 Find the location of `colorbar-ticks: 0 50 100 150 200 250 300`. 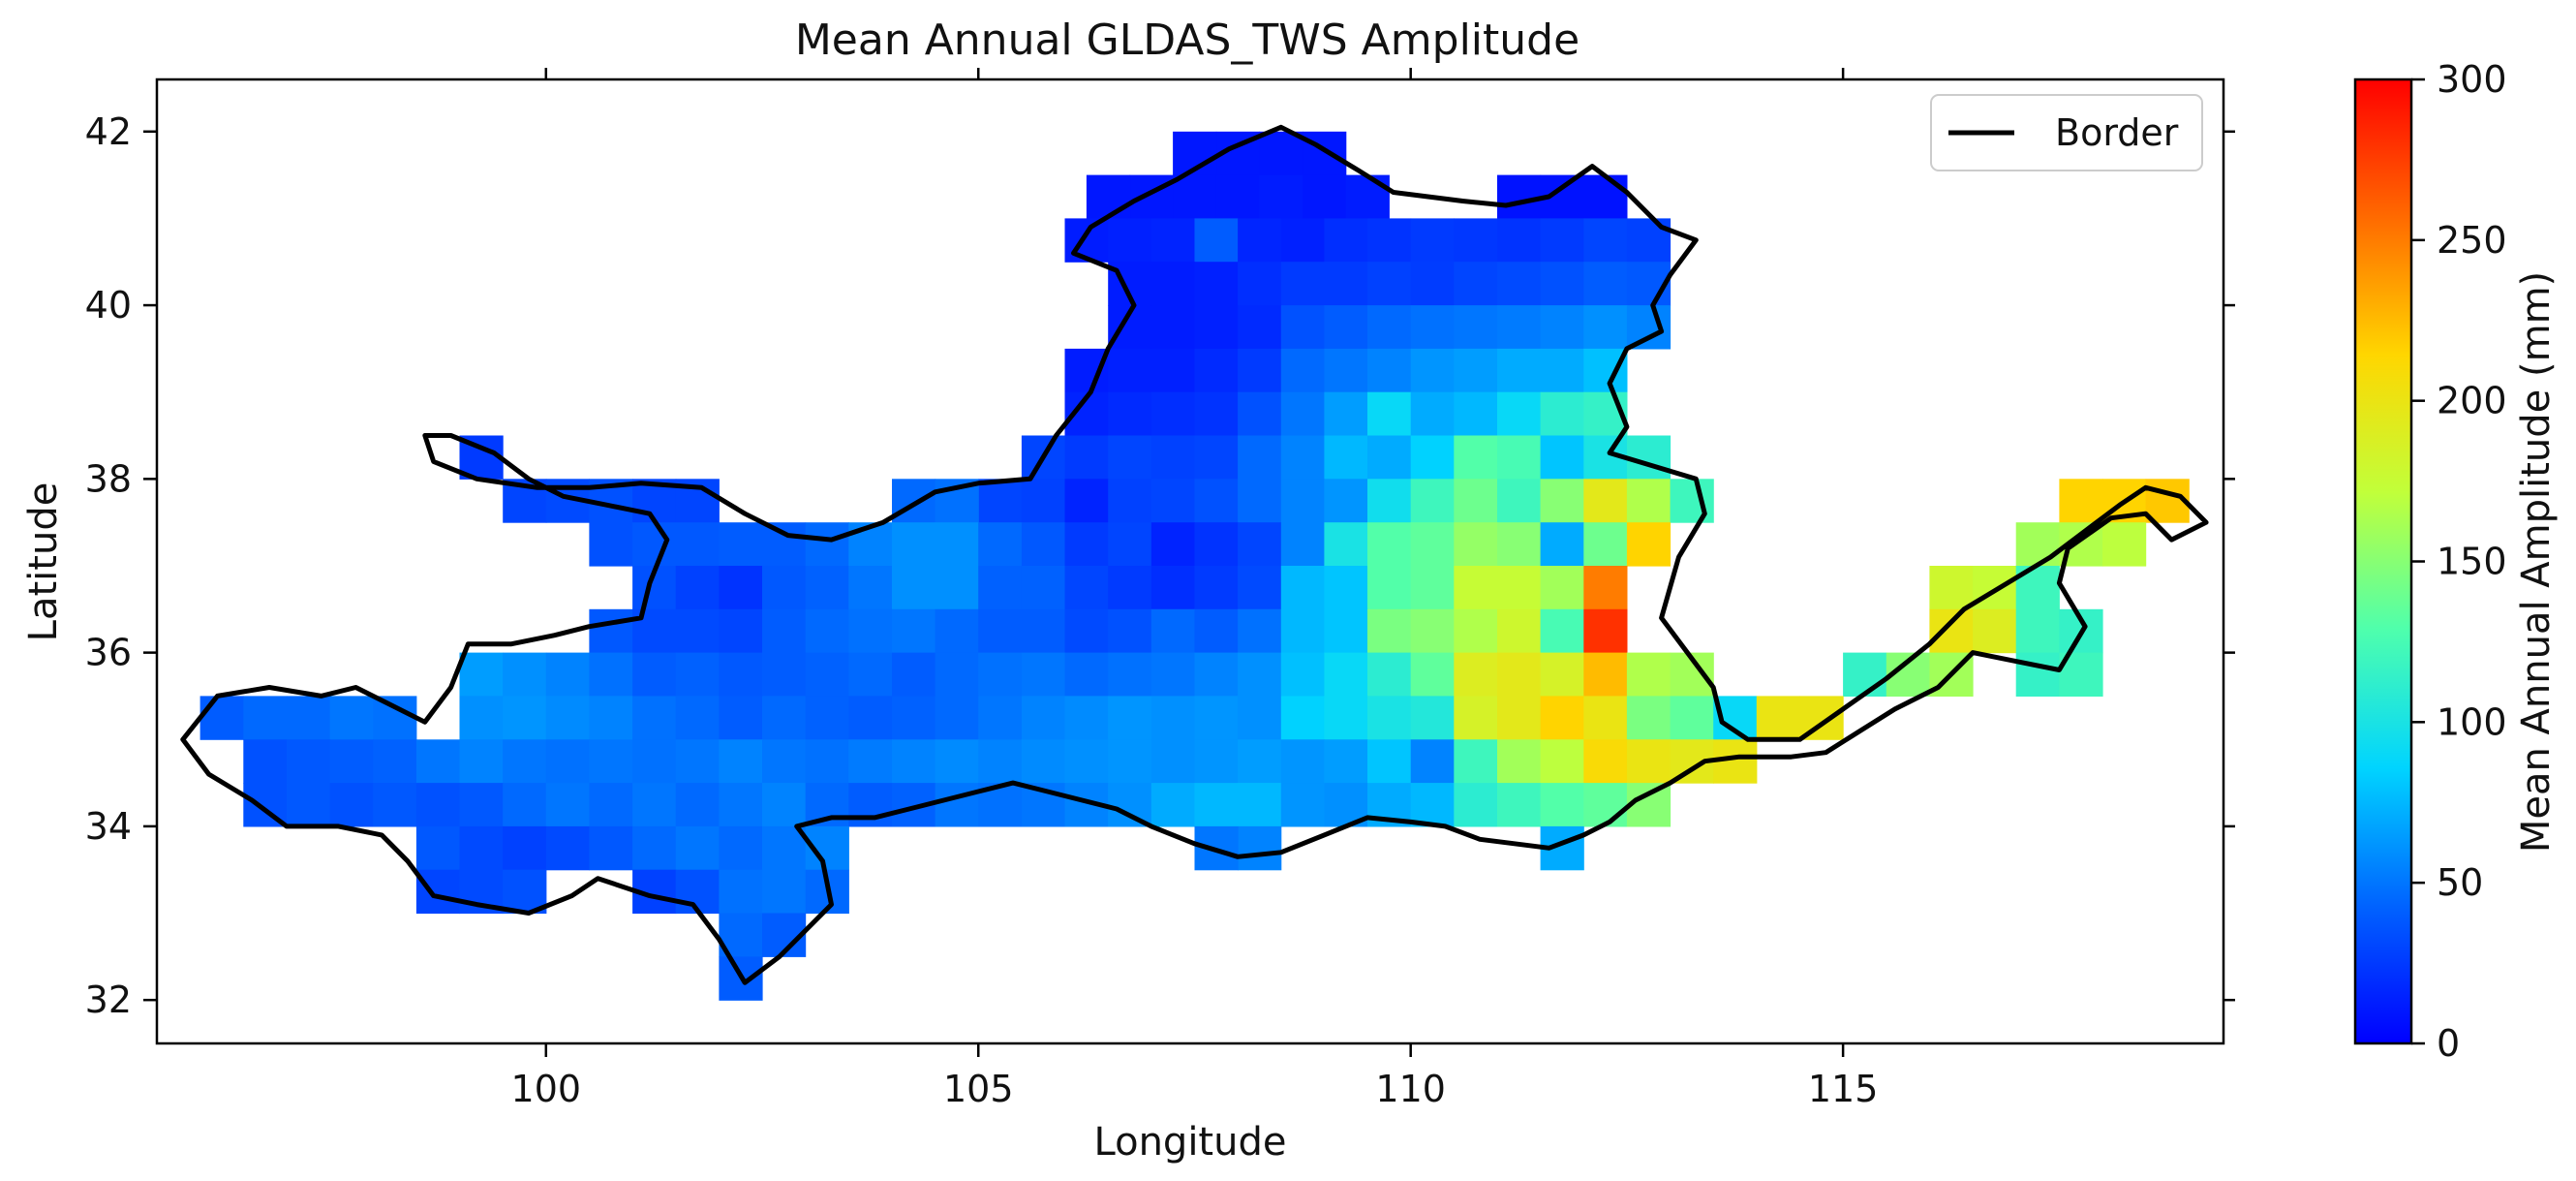

colorbar-ticks: 0 50 100 150 200 250 300 is located at coordinates (2459, 561).